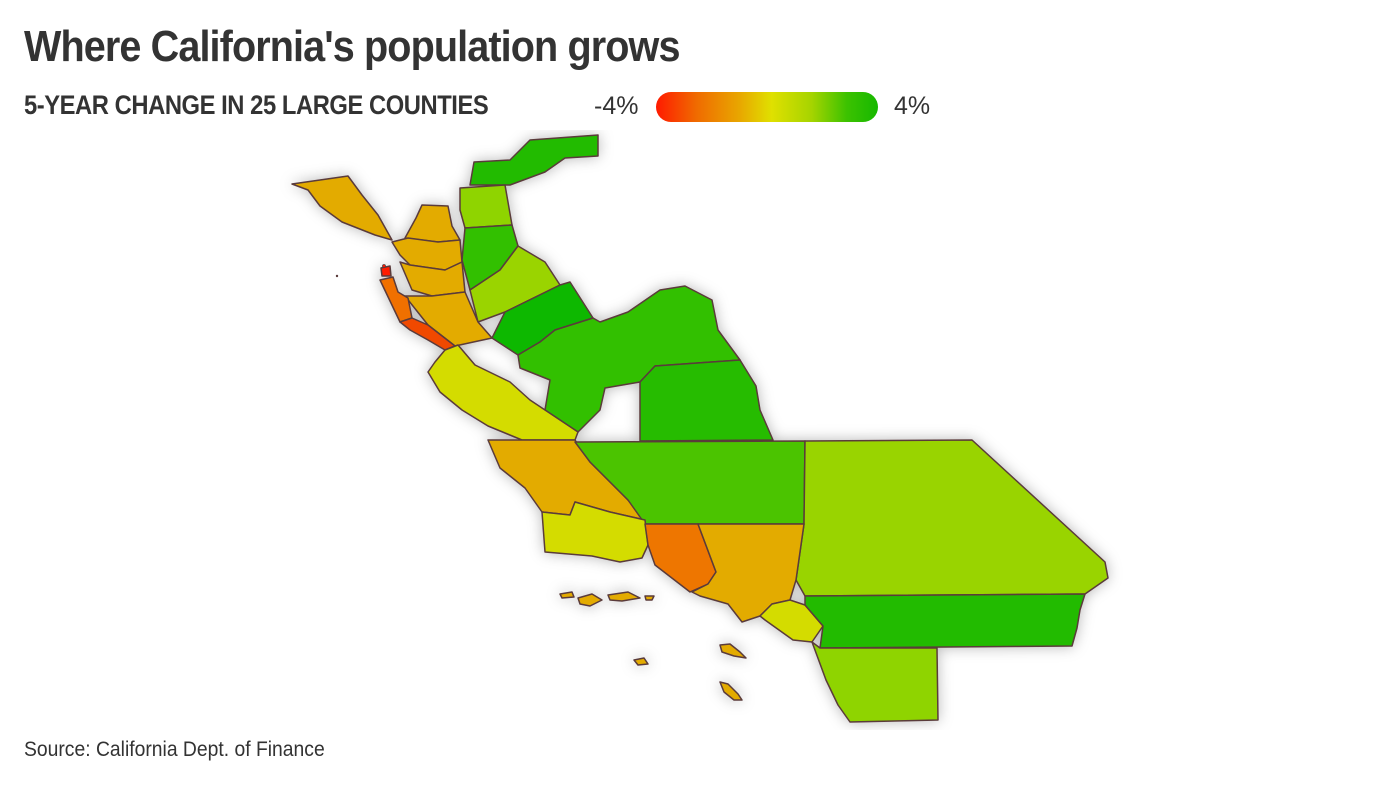  Describe the element at coordinates (912, 106) in the screenshot. I see `legend-max-label: 4%` at that location.